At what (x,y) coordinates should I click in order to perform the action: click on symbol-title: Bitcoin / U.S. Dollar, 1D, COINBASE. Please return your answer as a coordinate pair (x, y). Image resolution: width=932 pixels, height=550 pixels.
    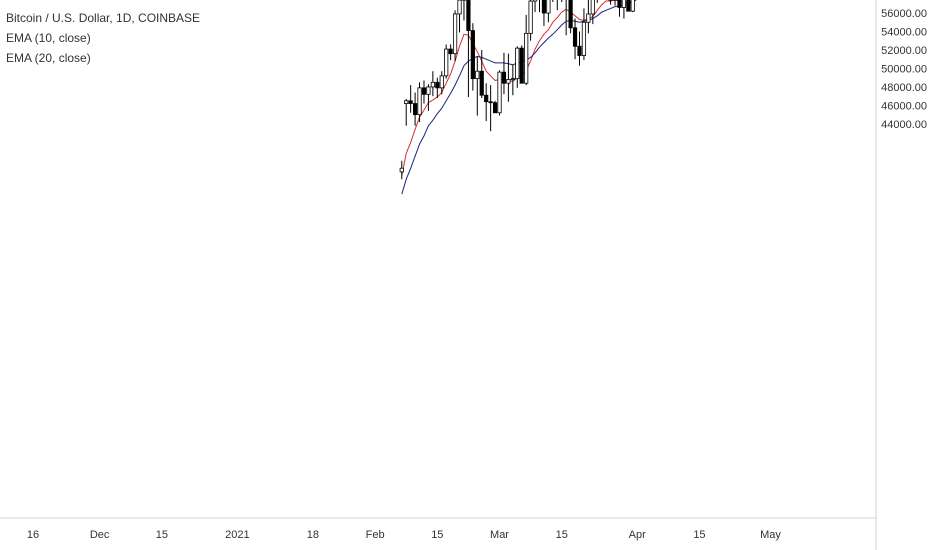
    Looking at the image, I should click on (103, 18).